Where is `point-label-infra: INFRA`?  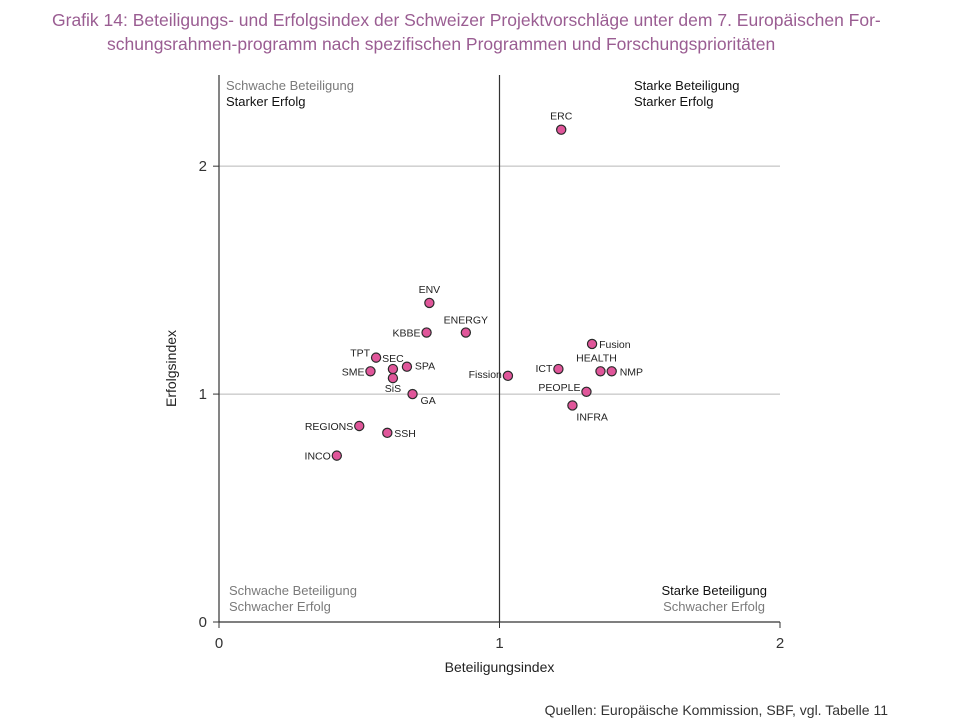
point-label-infra: INFRA is located at coordinates (592, 417).